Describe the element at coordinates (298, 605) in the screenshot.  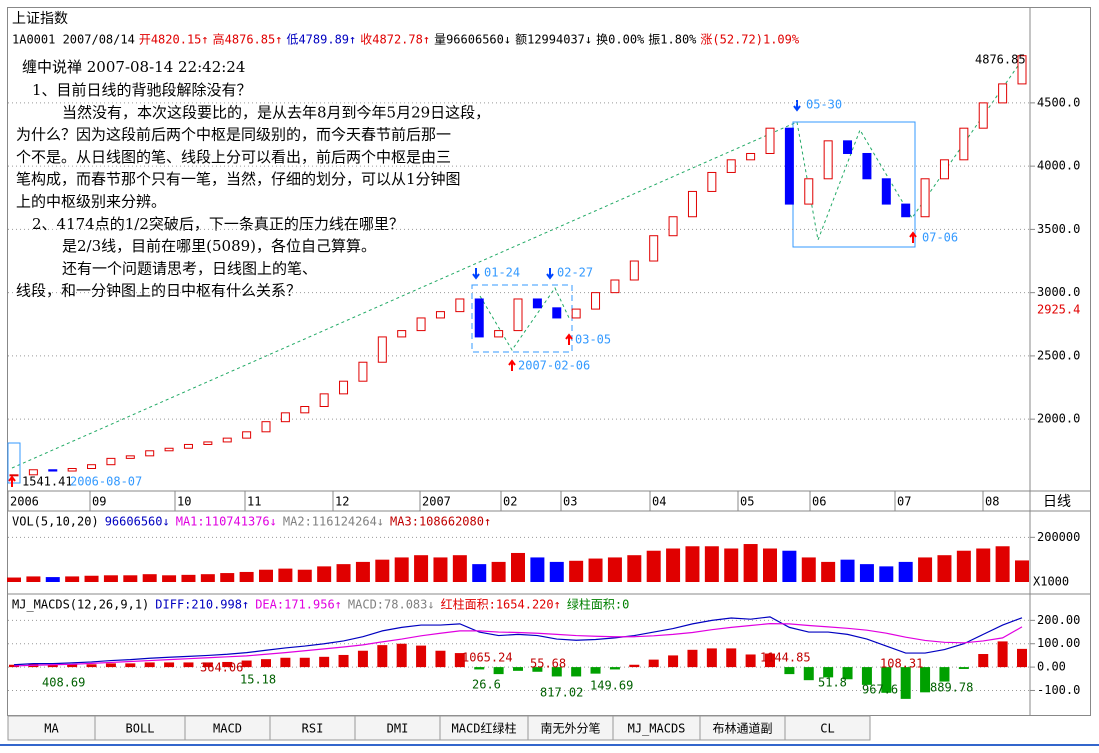
I see `legend-item: DEA:171.956↑` at that location.